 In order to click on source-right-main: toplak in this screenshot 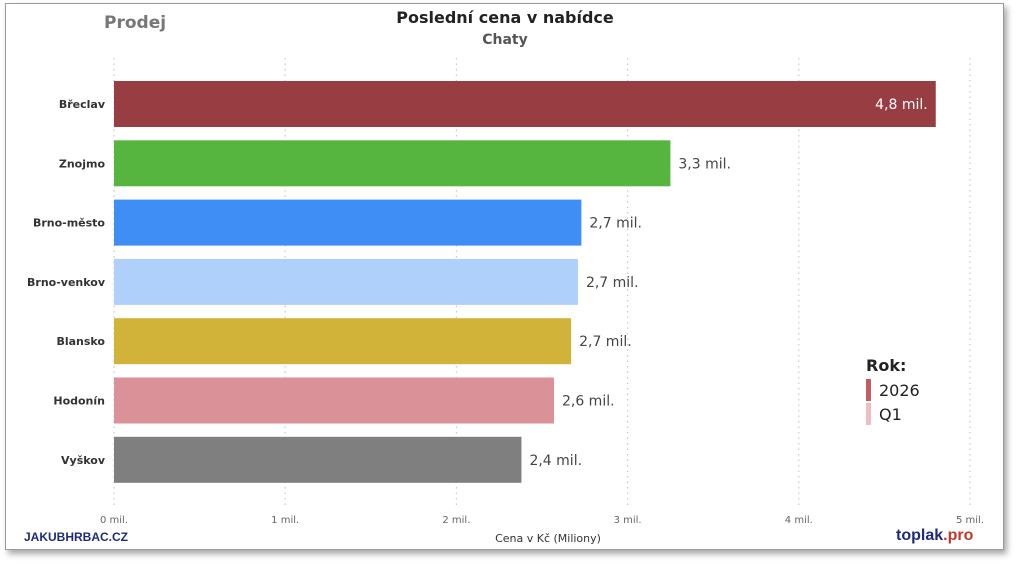, I will do `click(920, 535)`.